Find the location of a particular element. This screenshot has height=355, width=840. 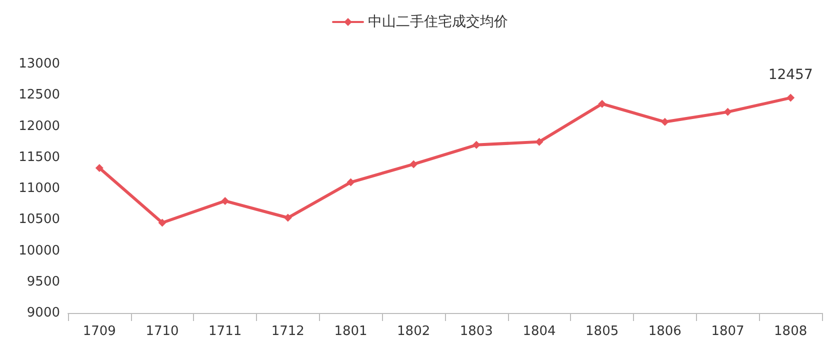

y-tick-label: 10500 is located at coordinates (39, 220).